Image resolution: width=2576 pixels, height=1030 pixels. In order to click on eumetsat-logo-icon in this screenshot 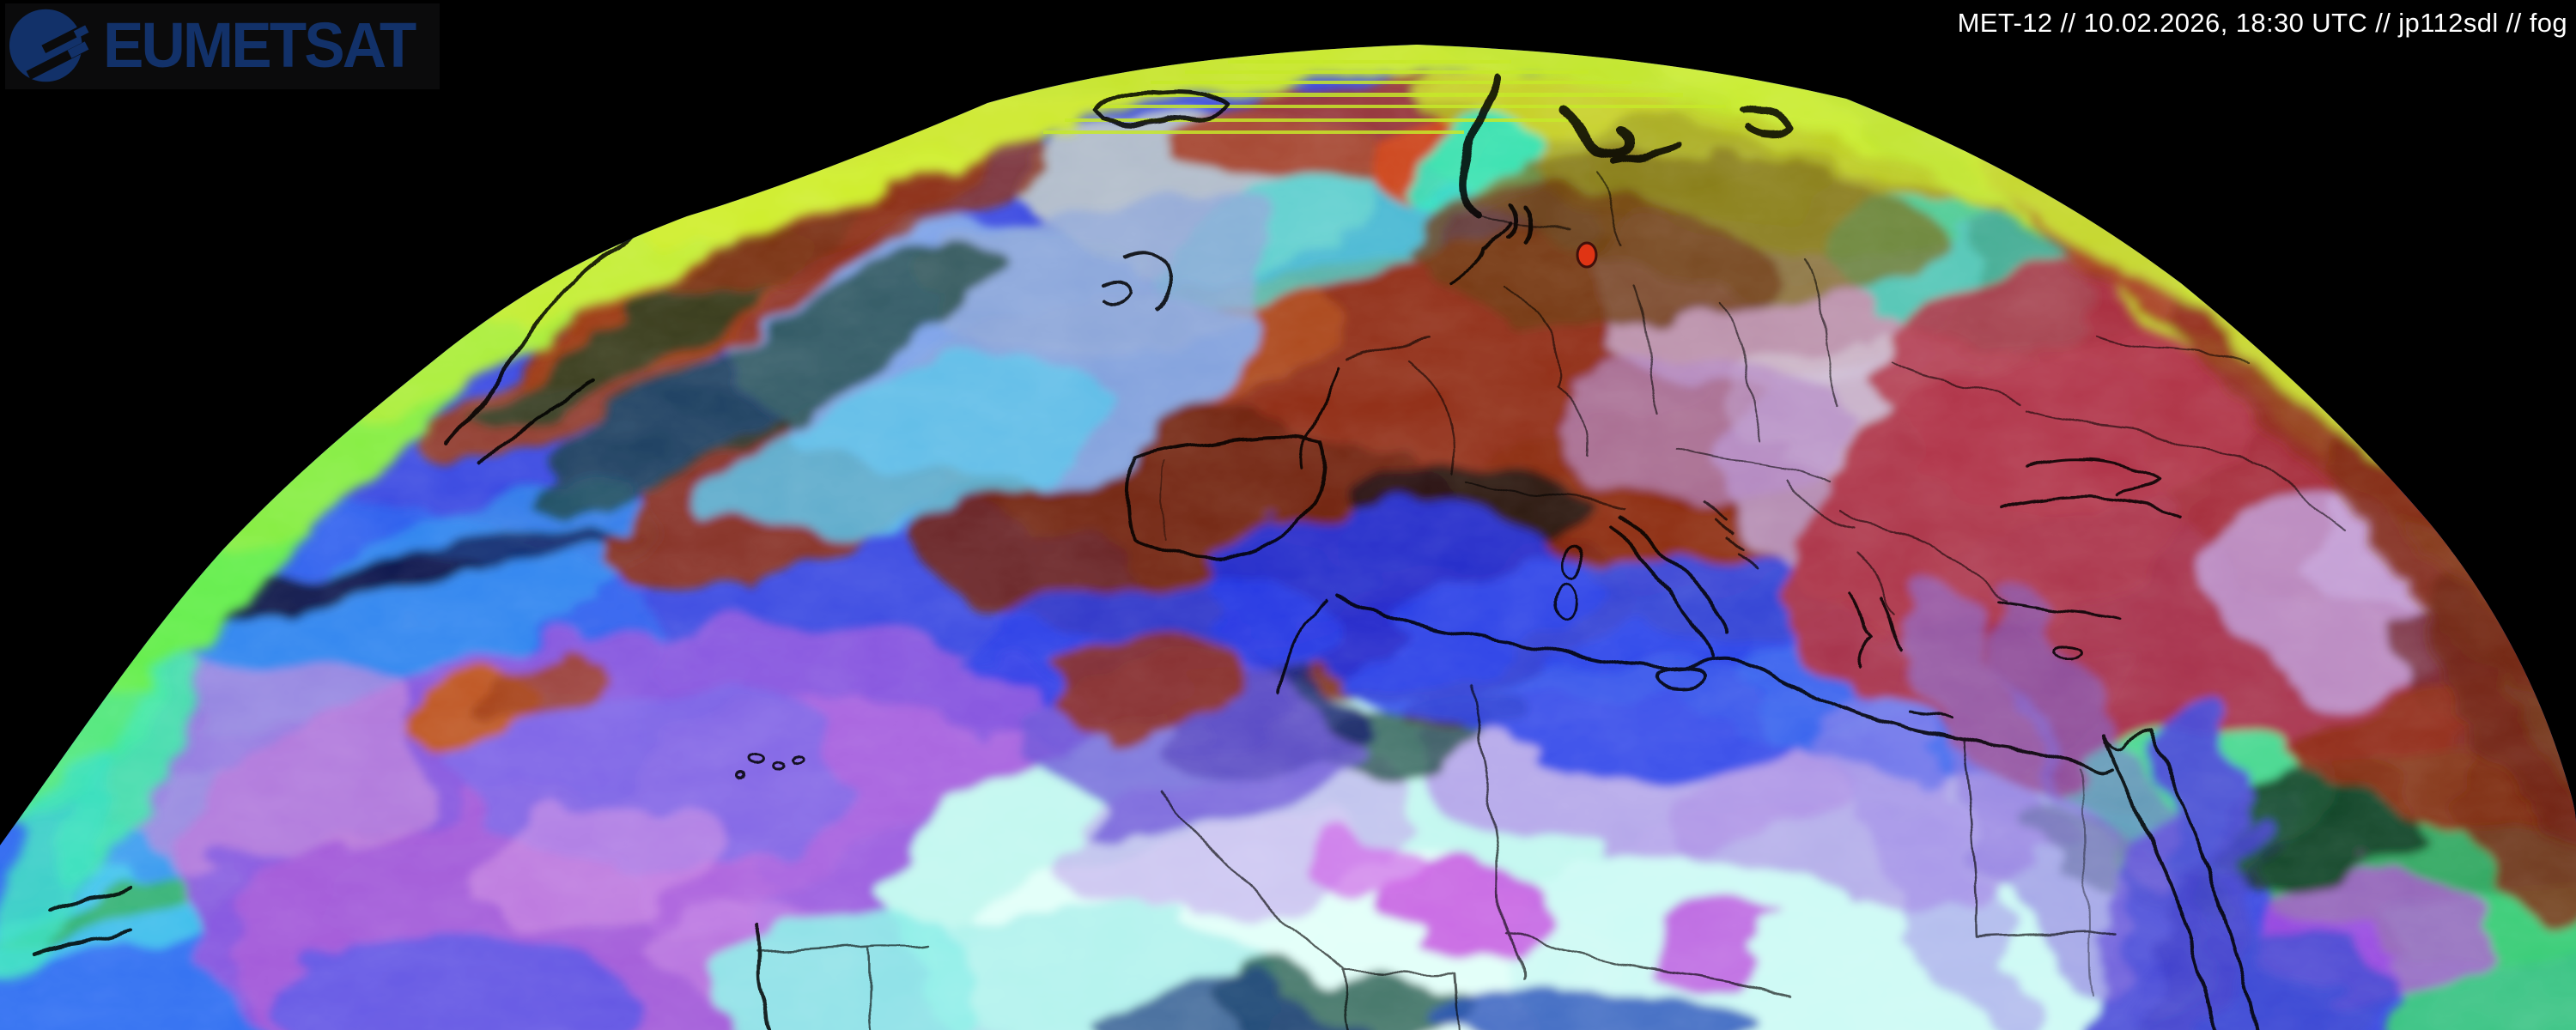, I will do `click(49, 45)`.